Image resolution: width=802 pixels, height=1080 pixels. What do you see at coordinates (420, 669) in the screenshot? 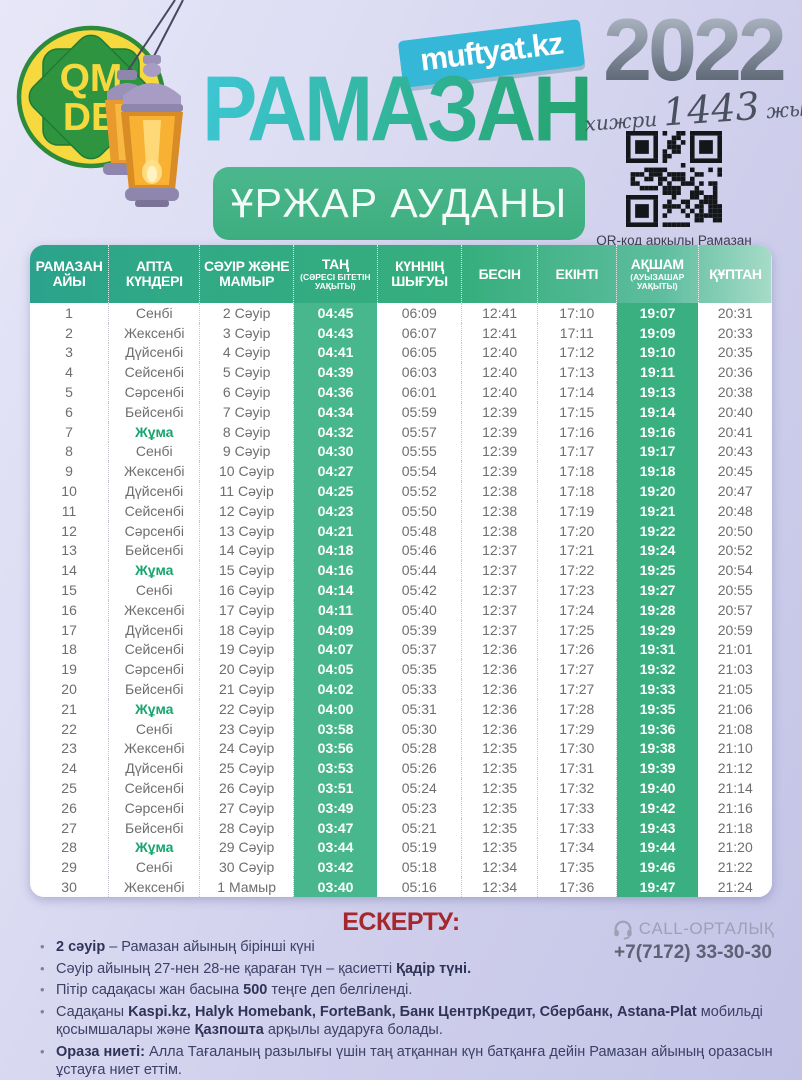
I see `cell-sunrise: 05:35` at bounding box center [420, 669].